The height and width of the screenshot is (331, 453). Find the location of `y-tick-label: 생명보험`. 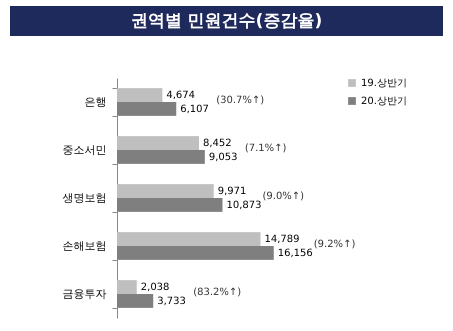

y-tick-label: 생명보험 is located at coordinates (84, 198).